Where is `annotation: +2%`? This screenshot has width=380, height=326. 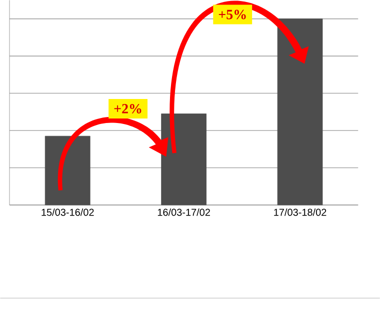 annotation: +2% is located at coordinates (128, 109).